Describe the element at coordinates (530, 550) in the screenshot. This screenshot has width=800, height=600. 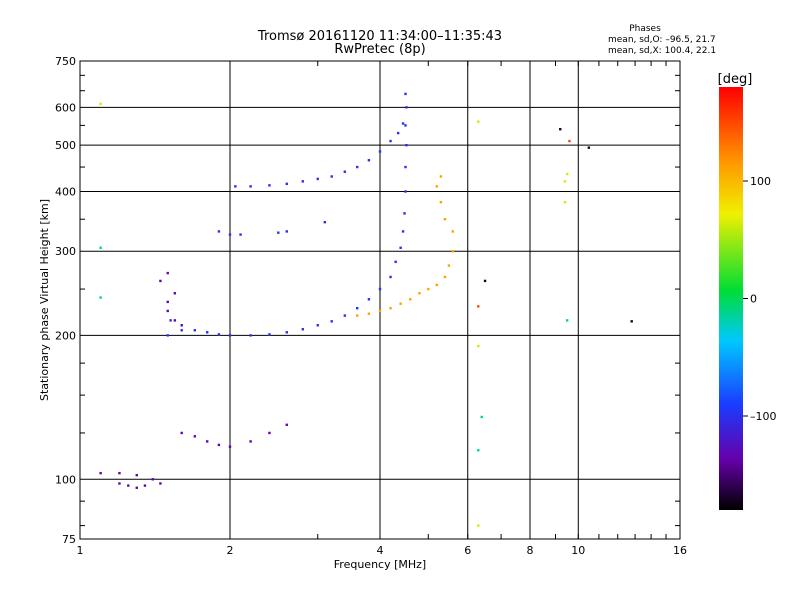
I see `x-tick-label: 8` at that location.